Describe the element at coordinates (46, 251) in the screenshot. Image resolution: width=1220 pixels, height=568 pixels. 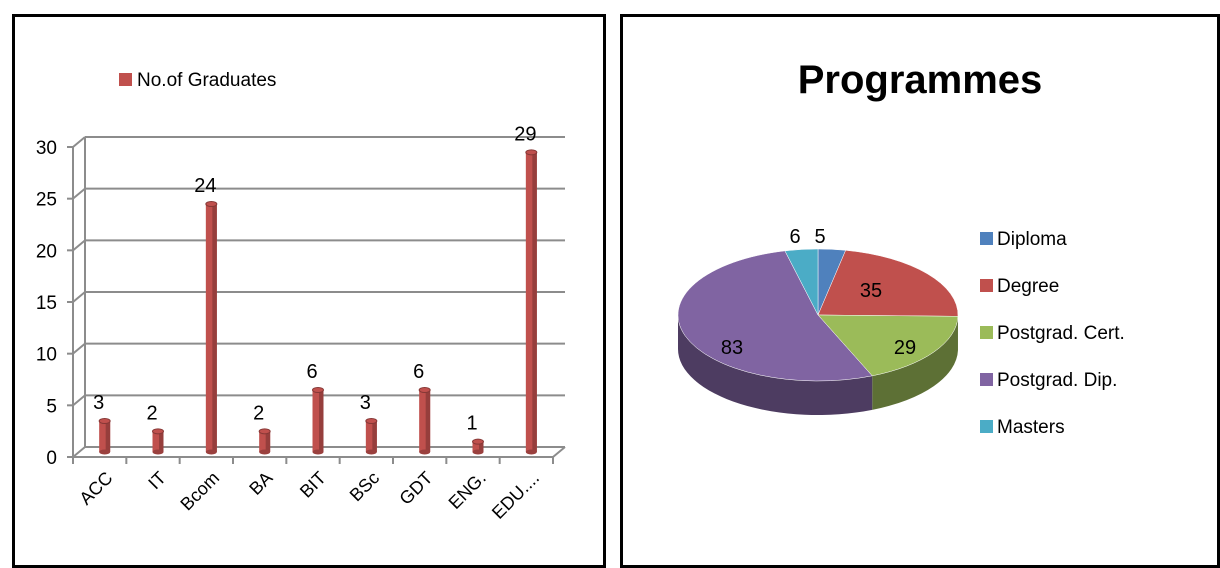
I see `y-tick-label: 20` at that location.